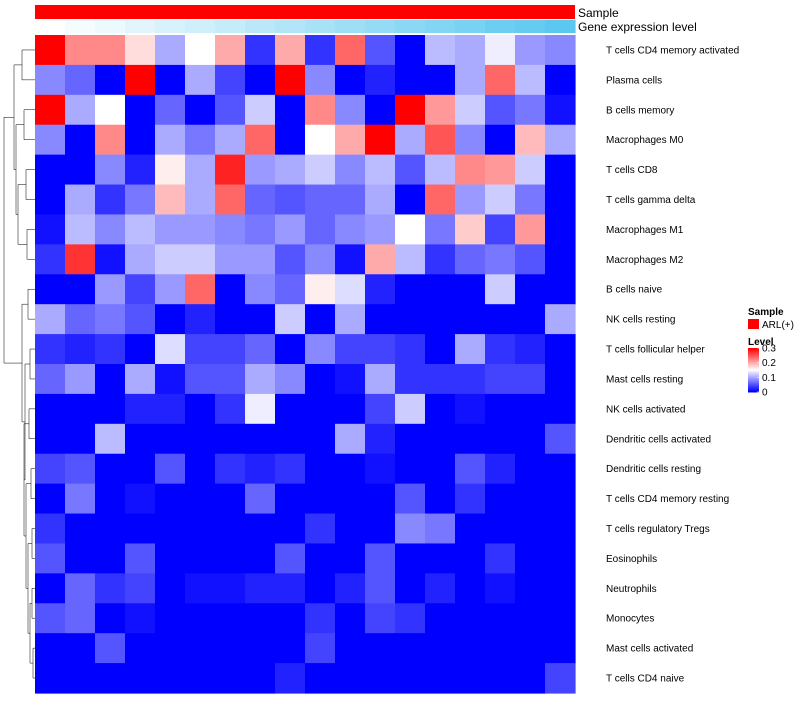 The image size is (800, 705). Describe the element at coordinates (645, 140) in the screenshot. I see `row-label: Macrophages M0` at that location.